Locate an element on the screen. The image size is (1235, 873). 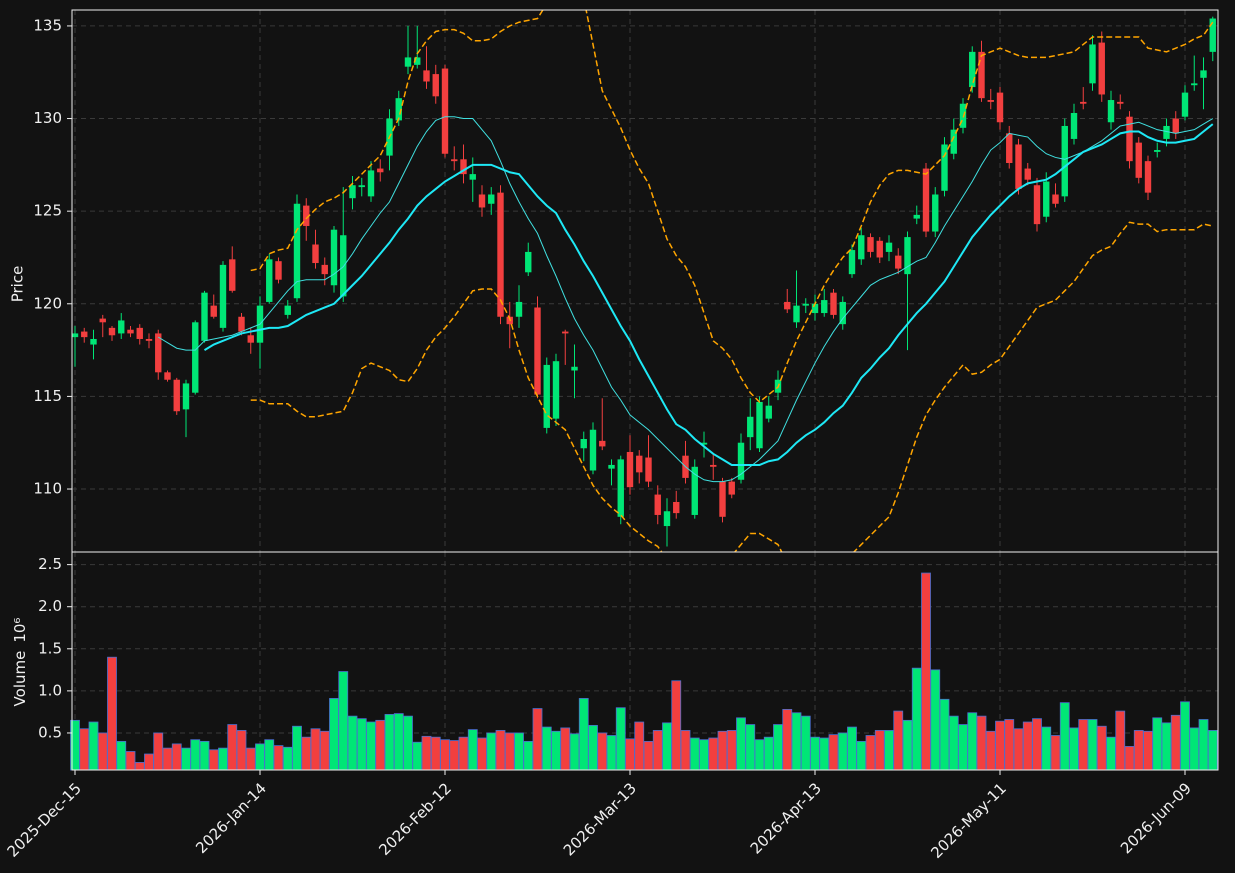
y-tick-label: 1.5 is located at coordinates (50, 648).